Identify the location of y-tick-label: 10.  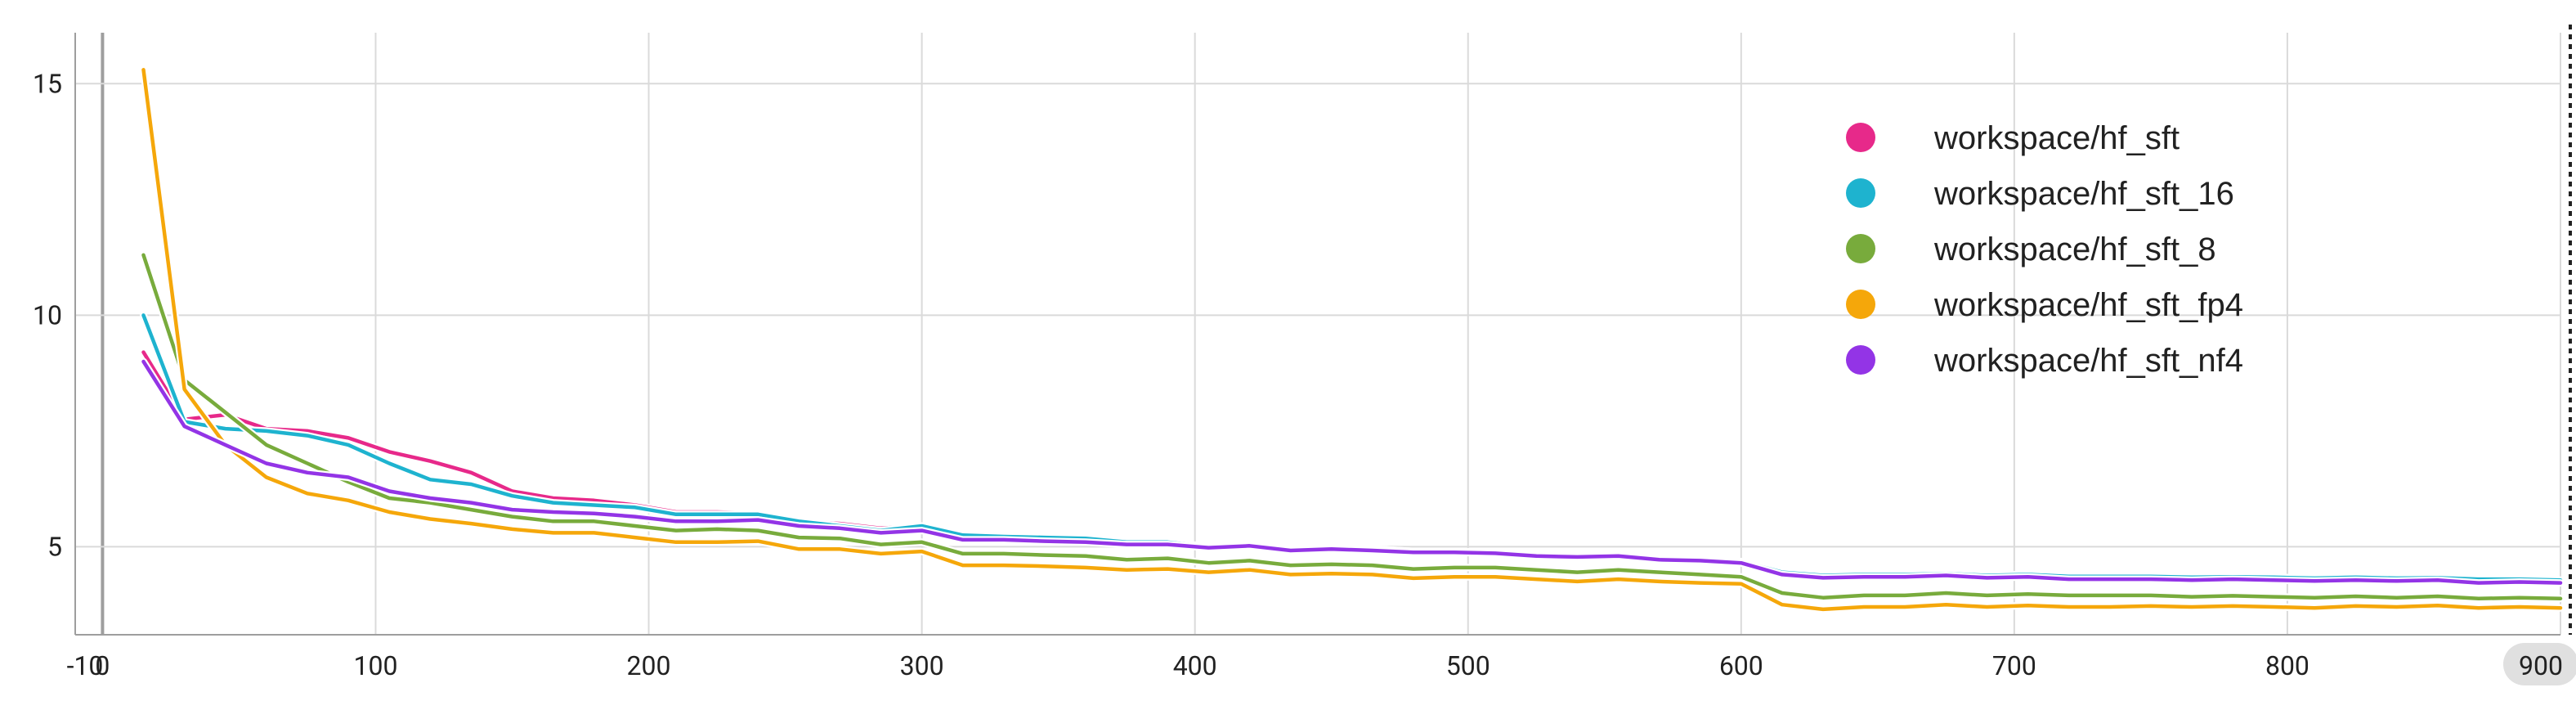
(48, 315).